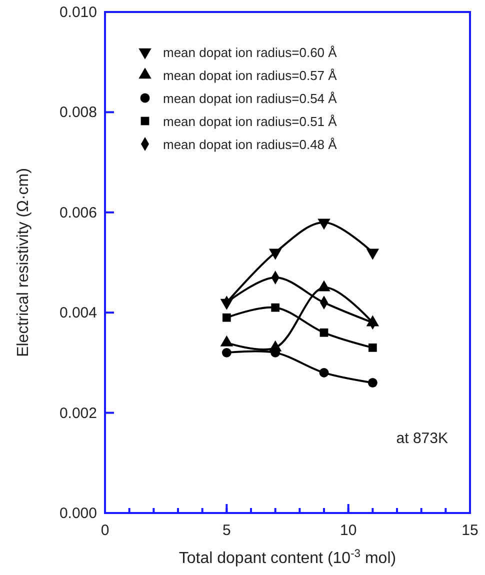 This screenshot has width=485, height=575. I want to click on x-tick-label: 10, so click(348, 530).